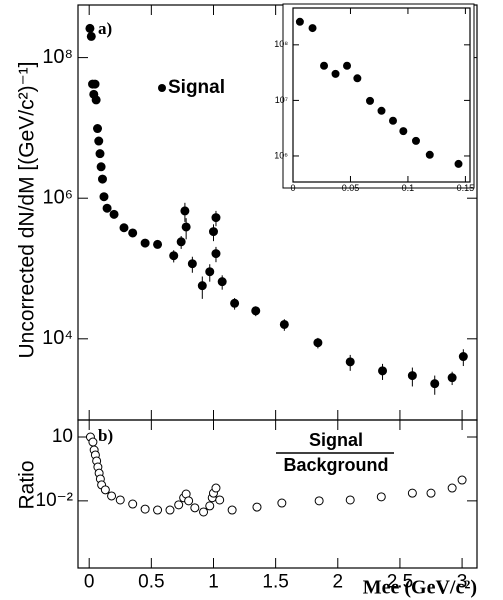 This screenshot has width=503, height=600. What do you see at coordinates (151, 581) in the screenshot?
I see `x-tick-label: 0.5` at bounding box center [151, 581].